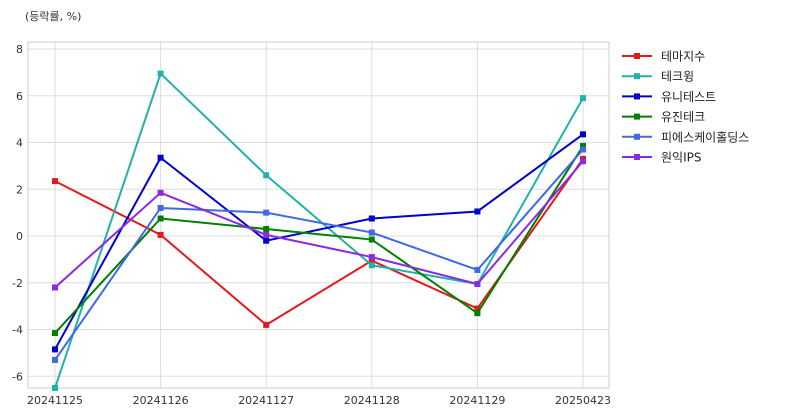 This screenshot has height=416, width=787. I want to click on y-tick-label: -4, so click(17, 330).